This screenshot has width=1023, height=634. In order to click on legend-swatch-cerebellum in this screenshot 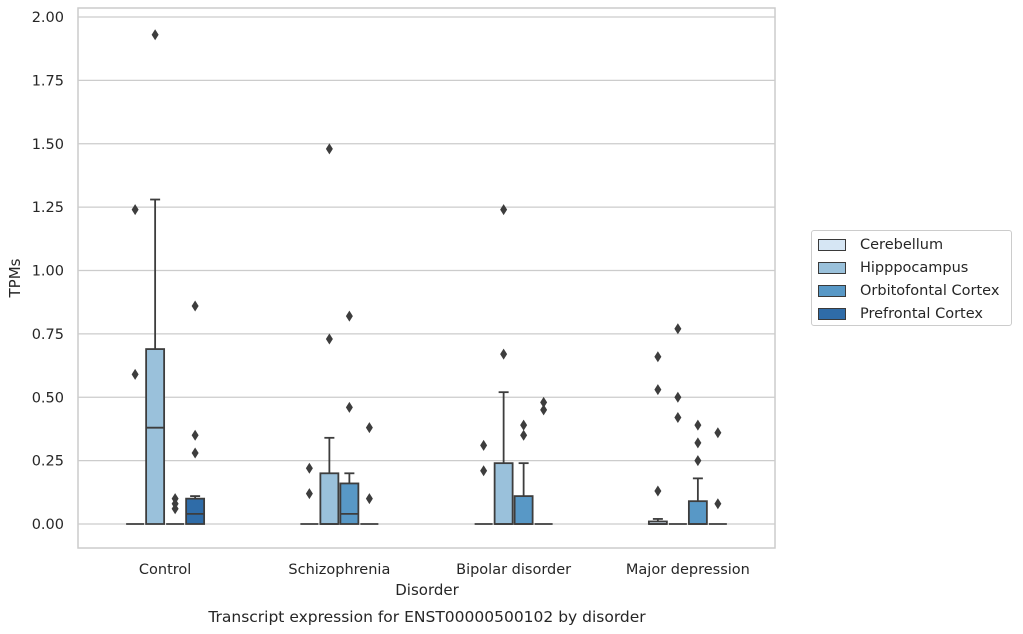, I will do `click(832, 245)`.